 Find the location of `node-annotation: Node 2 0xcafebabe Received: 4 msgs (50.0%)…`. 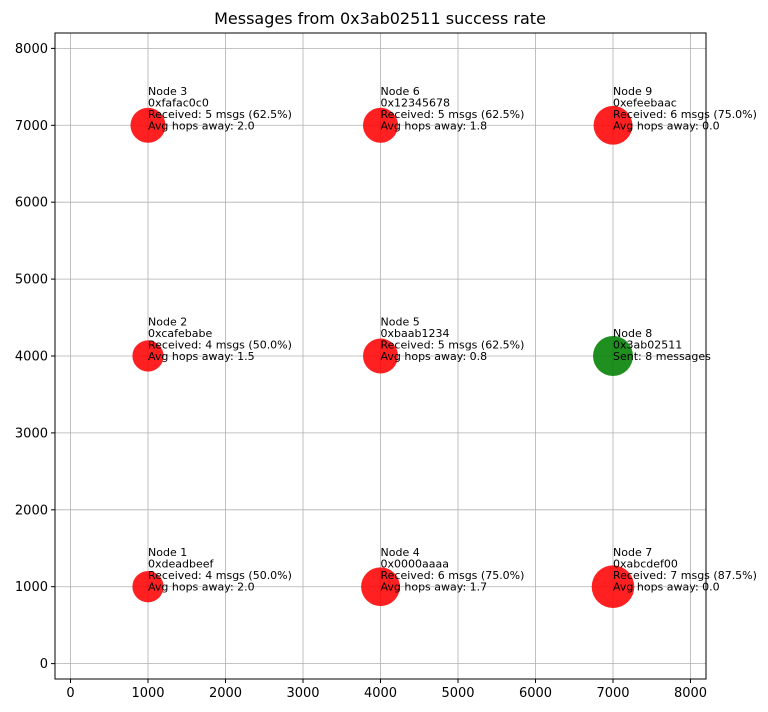

node-annotation: Node 2 0xcafebabe Received: 4 msgs (50.0%)… is located at coordinates (220, 340).